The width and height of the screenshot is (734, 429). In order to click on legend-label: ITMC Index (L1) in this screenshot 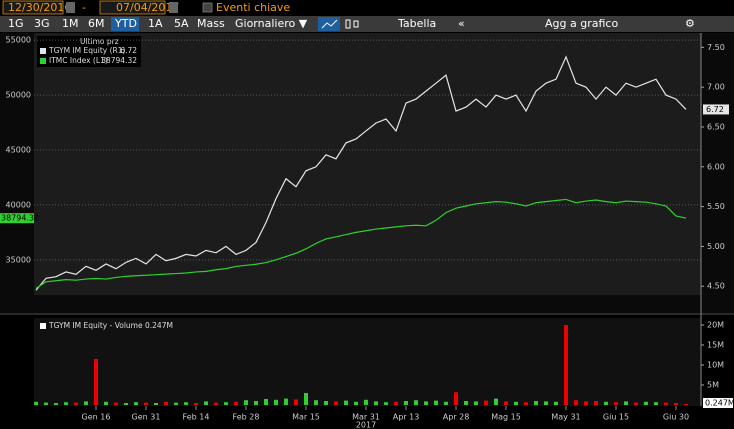, I will do `click(78, 60)`.